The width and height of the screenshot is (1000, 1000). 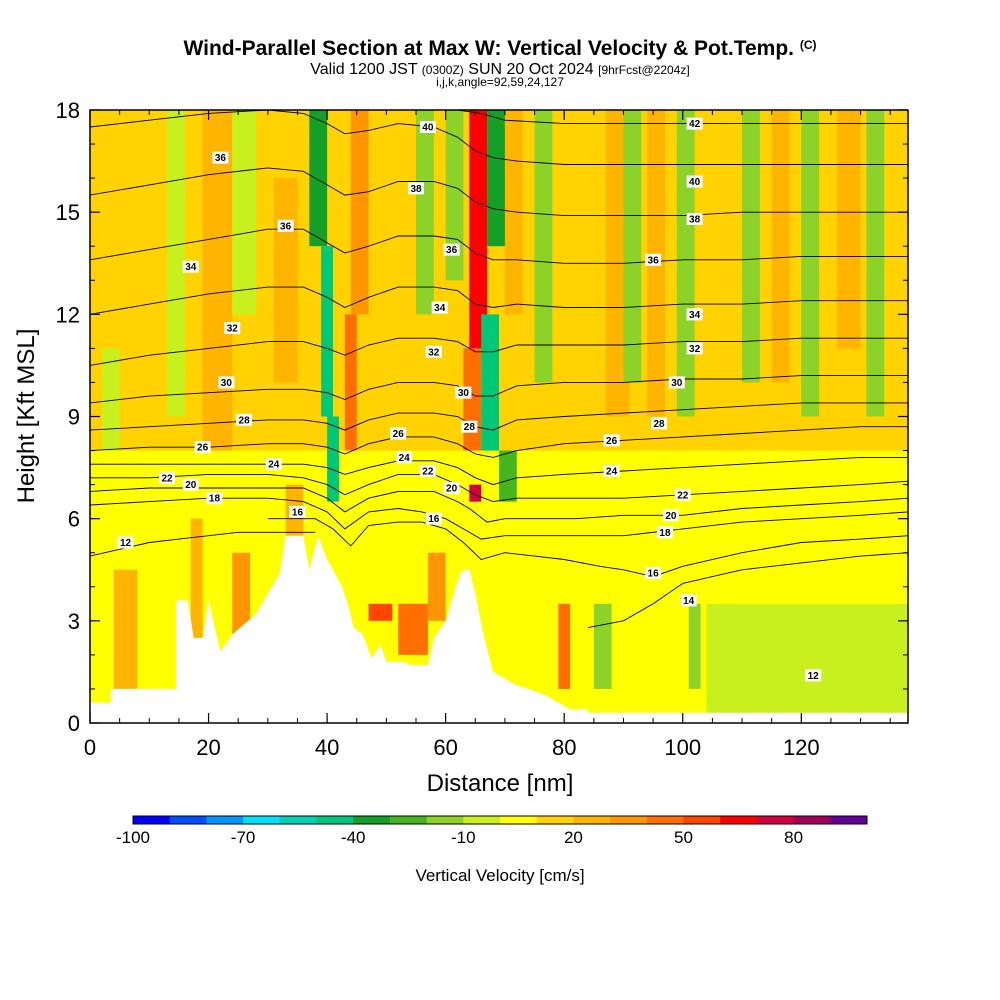 I want to click on contour-label-34: 36, so click(x=653, y=259).